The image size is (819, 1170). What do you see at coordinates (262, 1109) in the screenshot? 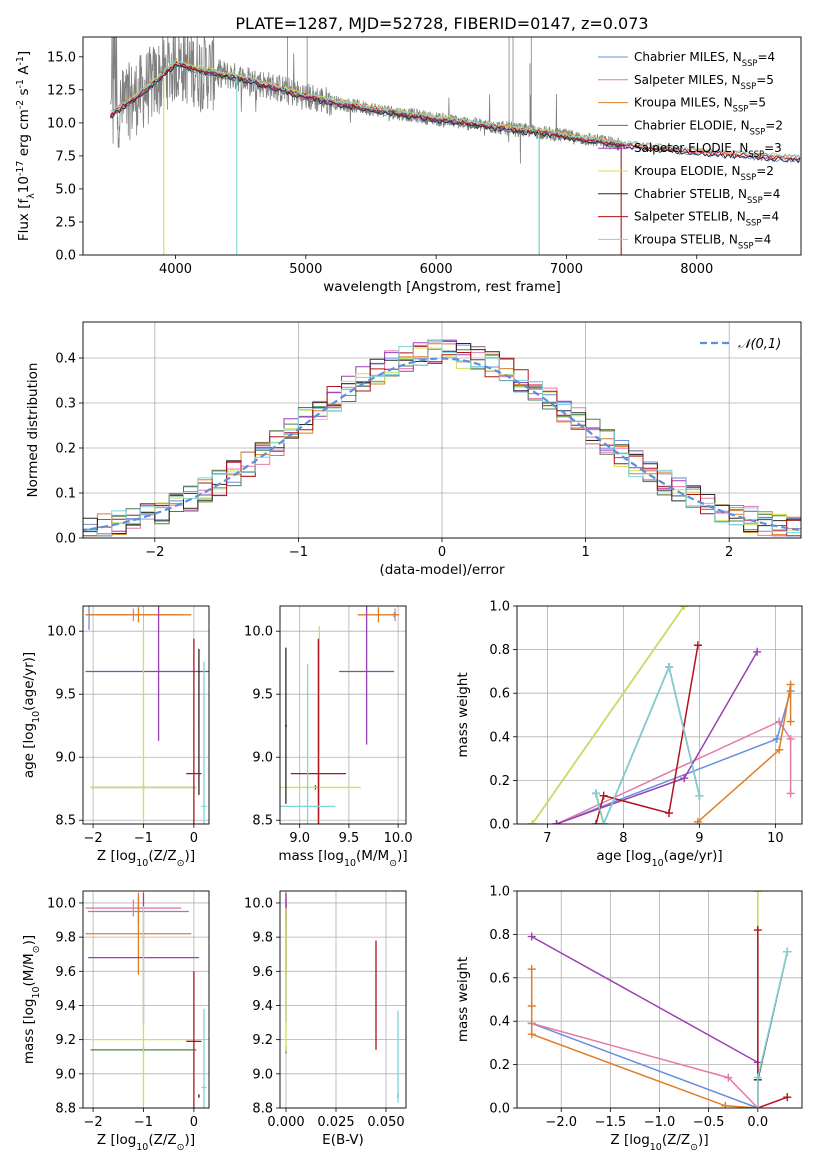
I see `y-tick-label: 8.8` at bounding box center [262, 1109].